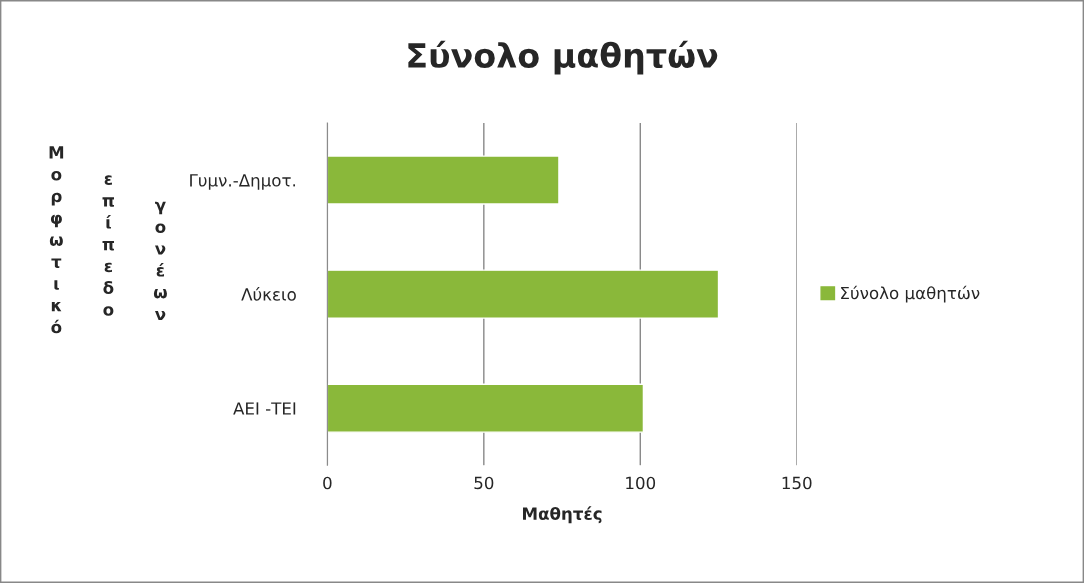 This screenshot has width=1084, height=583. Describe the element at coordinates (268, 294) in the screenshot. I see `y-tick-label: Λύκειο` at that location.